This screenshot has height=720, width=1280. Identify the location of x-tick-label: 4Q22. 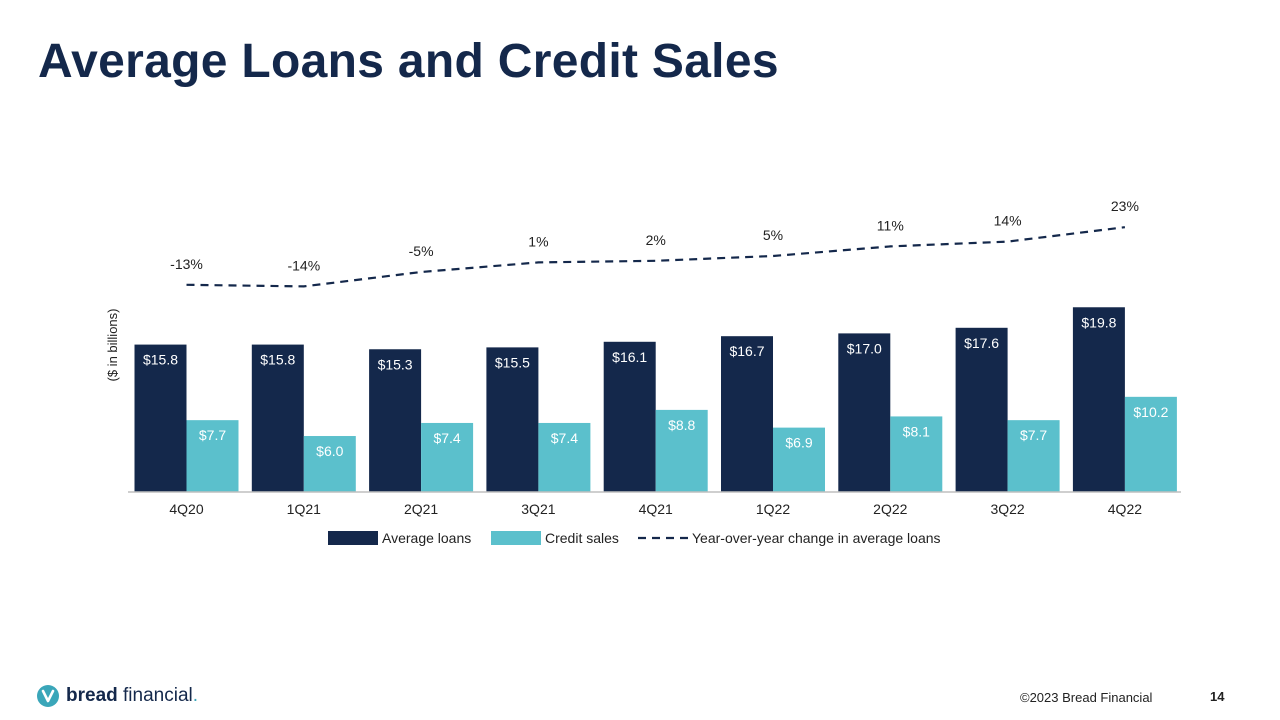
(1125, 509).